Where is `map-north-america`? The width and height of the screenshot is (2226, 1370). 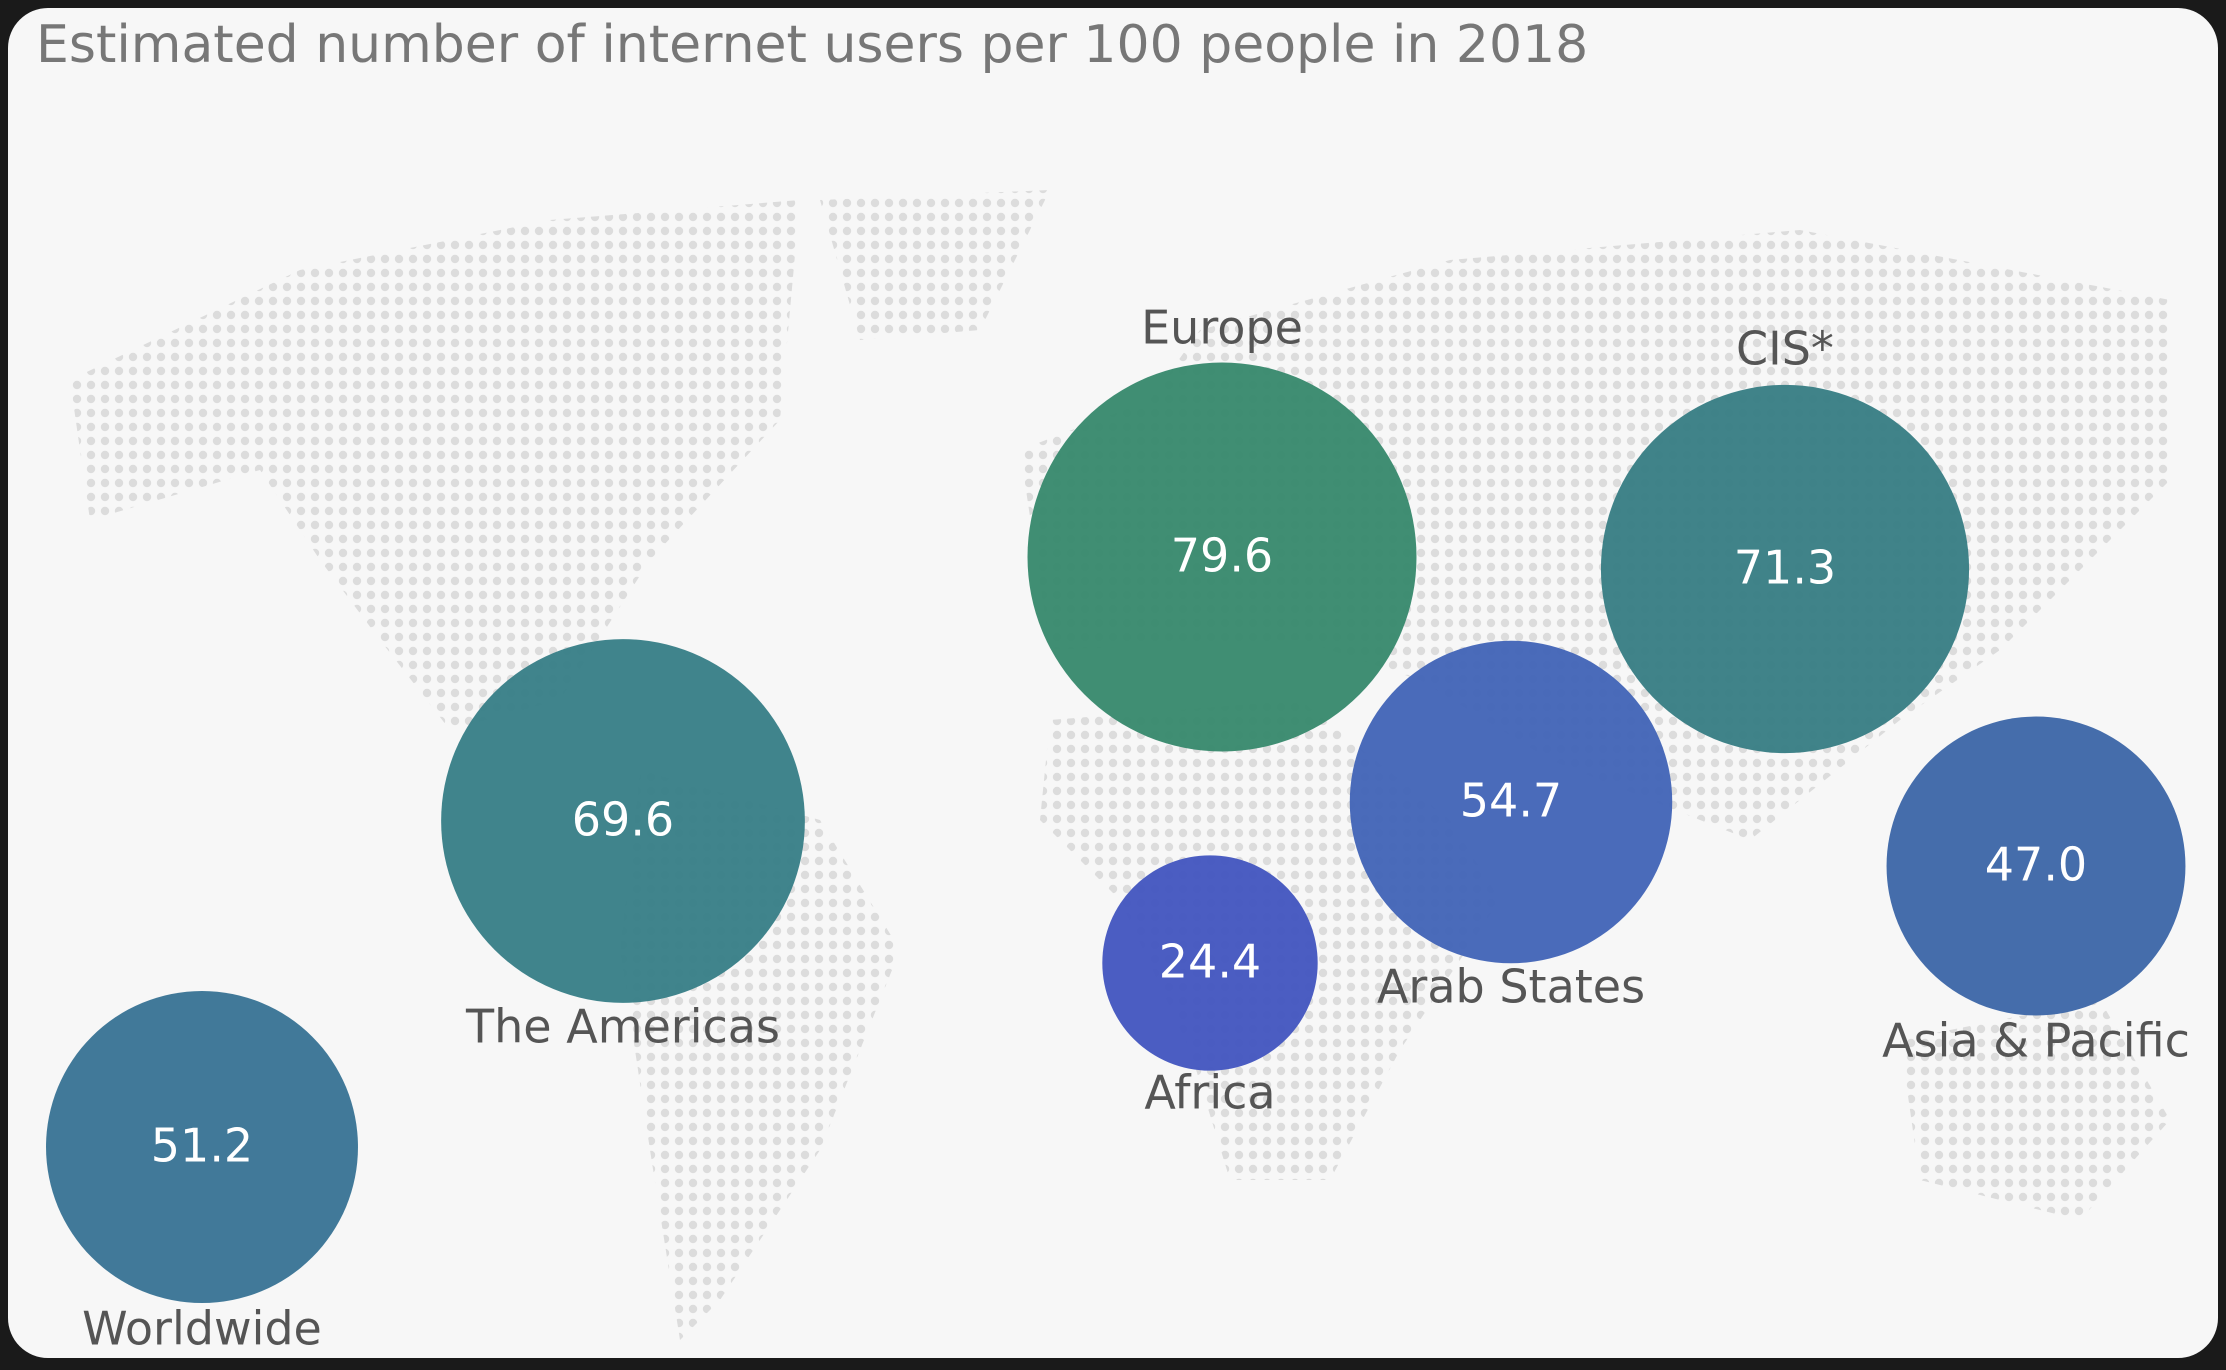
map-north-america is located at coordinates (435, 465).